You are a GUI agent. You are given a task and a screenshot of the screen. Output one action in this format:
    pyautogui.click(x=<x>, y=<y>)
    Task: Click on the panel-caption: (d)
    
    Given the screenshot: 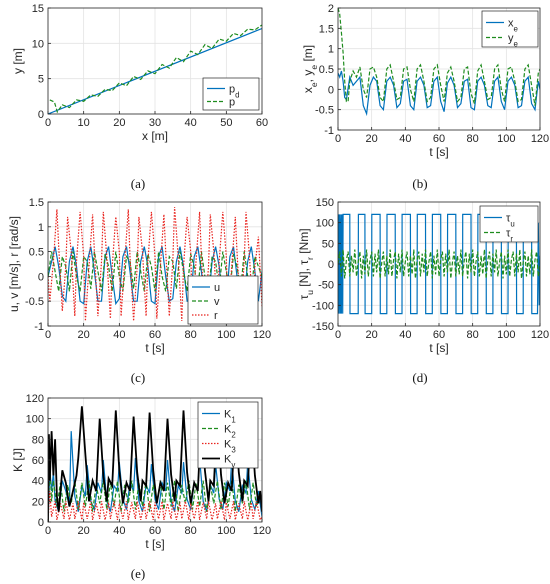 What is the action you would take?
    pyautogui.click(x=419, y=377)
    